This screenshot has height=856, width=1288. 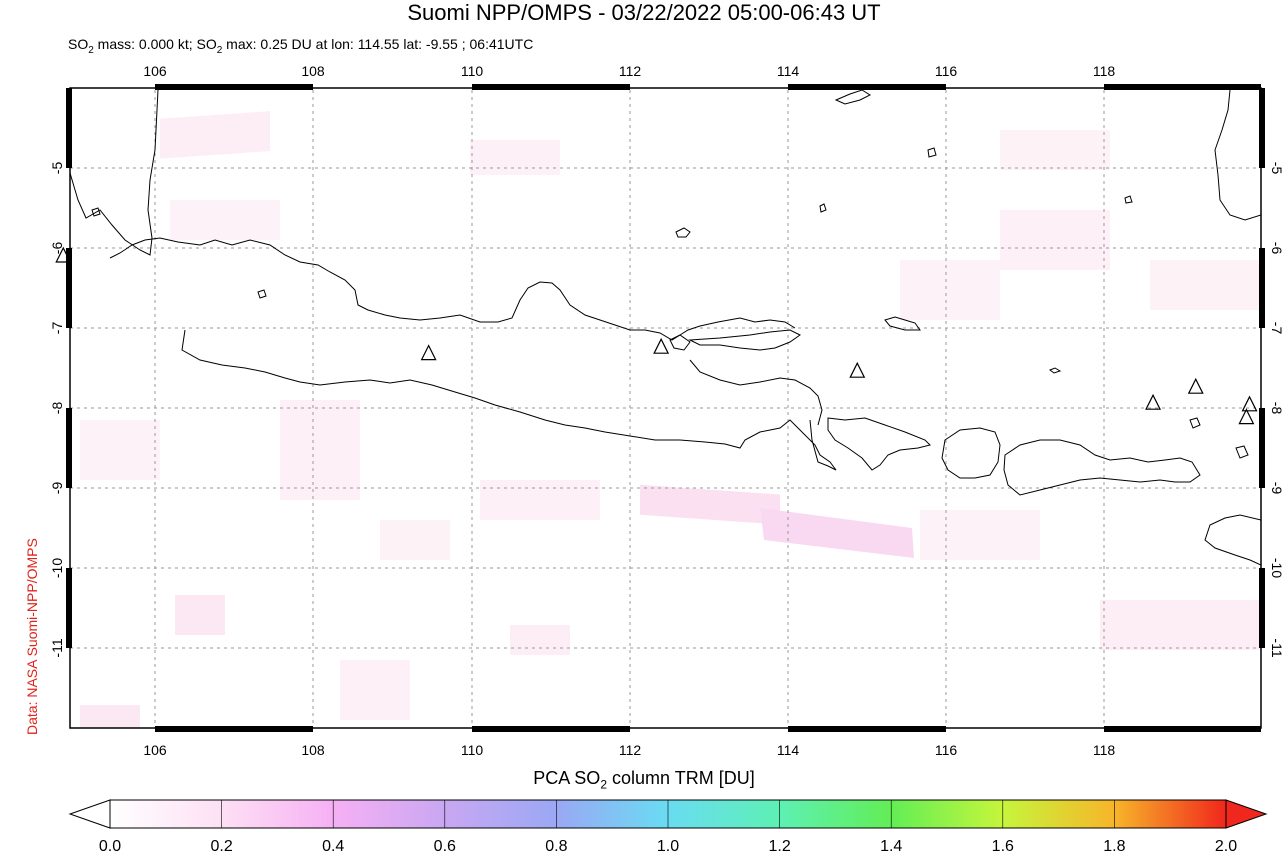 I want to click on lon-tick-top: 110, so click(x=472, y=71).